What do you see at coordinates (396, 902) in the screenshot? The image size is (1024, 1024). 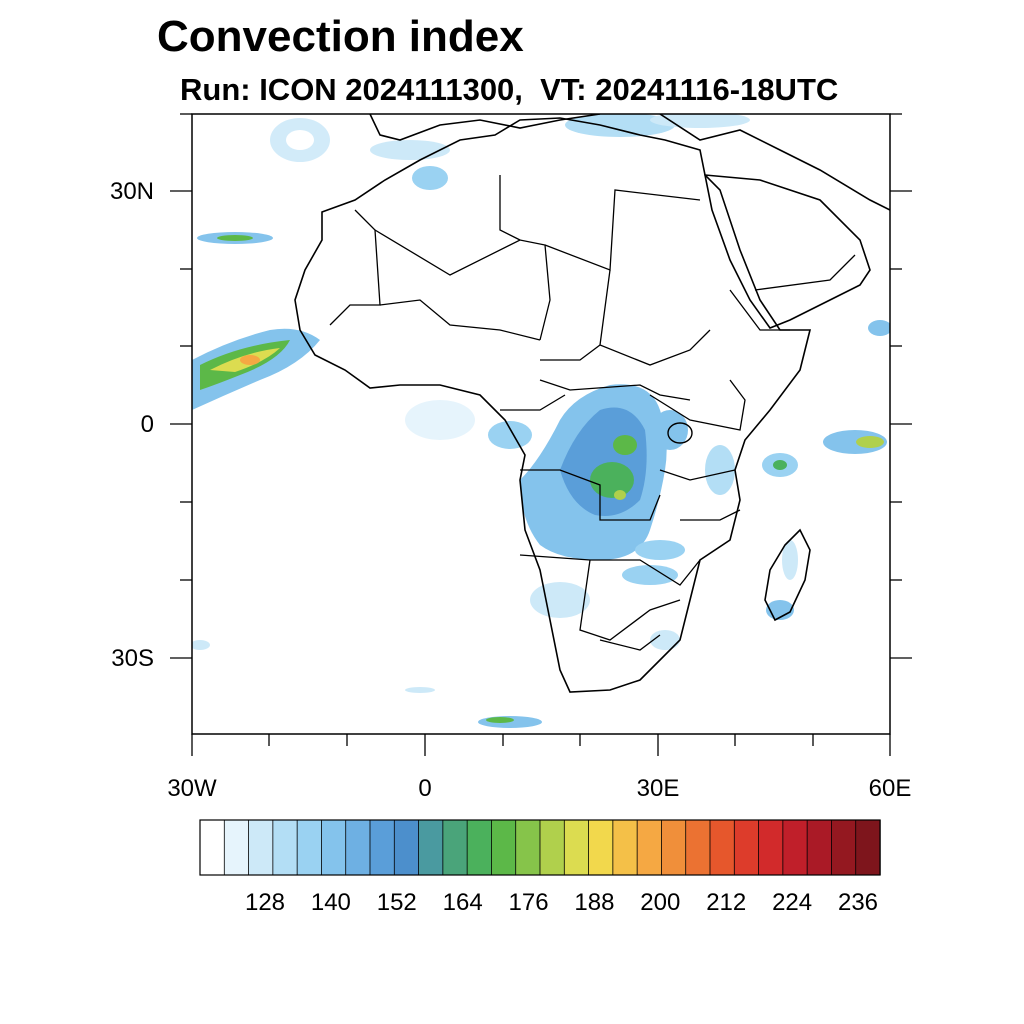 I see `colorbar-tick-label: 152` at bounding box center [396, 902].